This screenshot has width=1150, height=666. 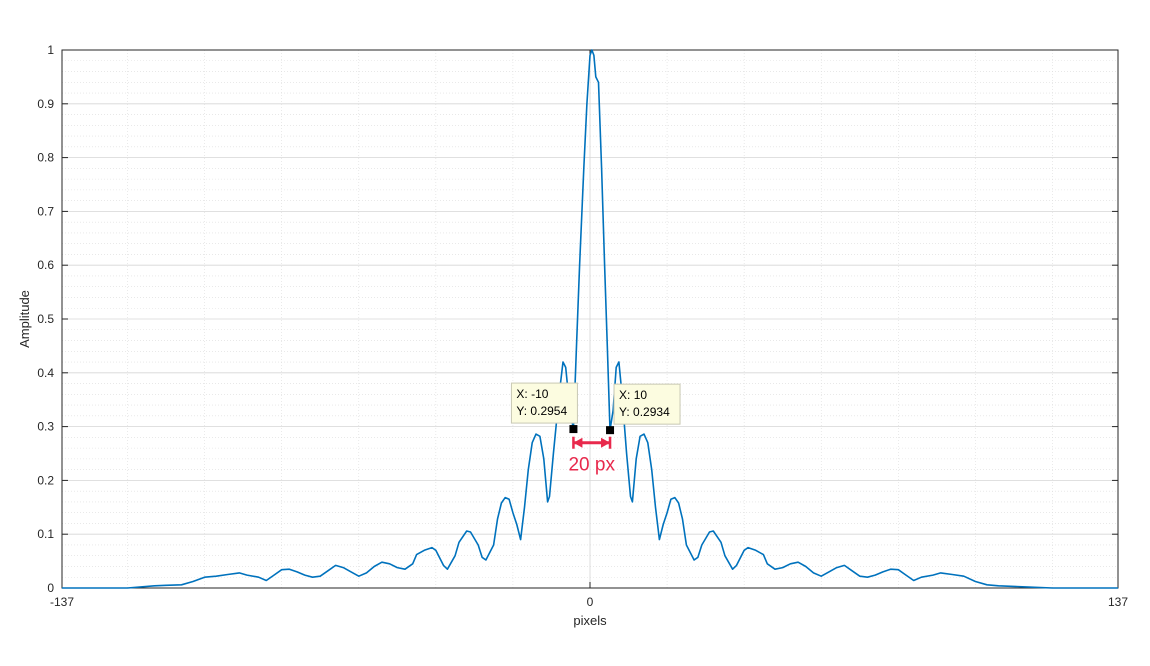 I want to click on datatip-y-label: Y: 0.2954, so click(x=541, y=411).